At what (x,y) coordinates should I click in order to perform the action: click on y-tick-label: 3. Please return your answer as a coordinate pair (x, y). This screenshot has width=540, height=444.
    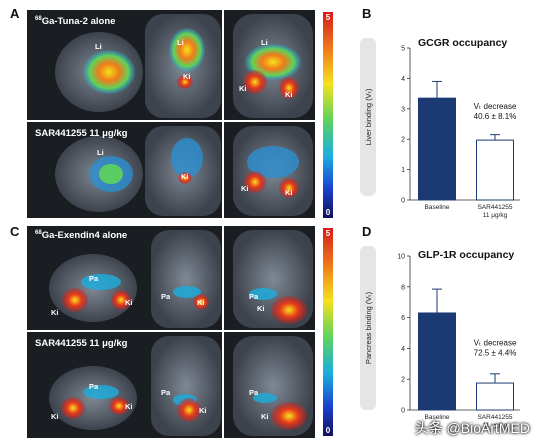
    Looking at the image, I should click on (403, 109).